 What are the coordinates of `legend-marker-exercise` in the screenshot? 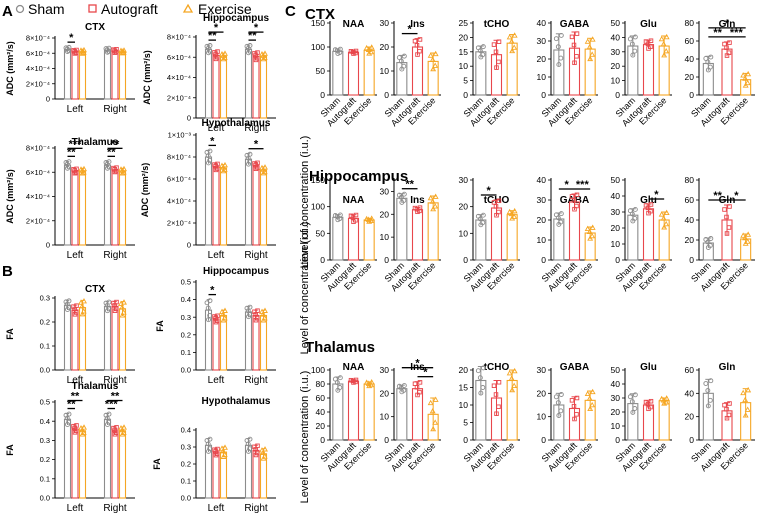 It's located at (188, 8).